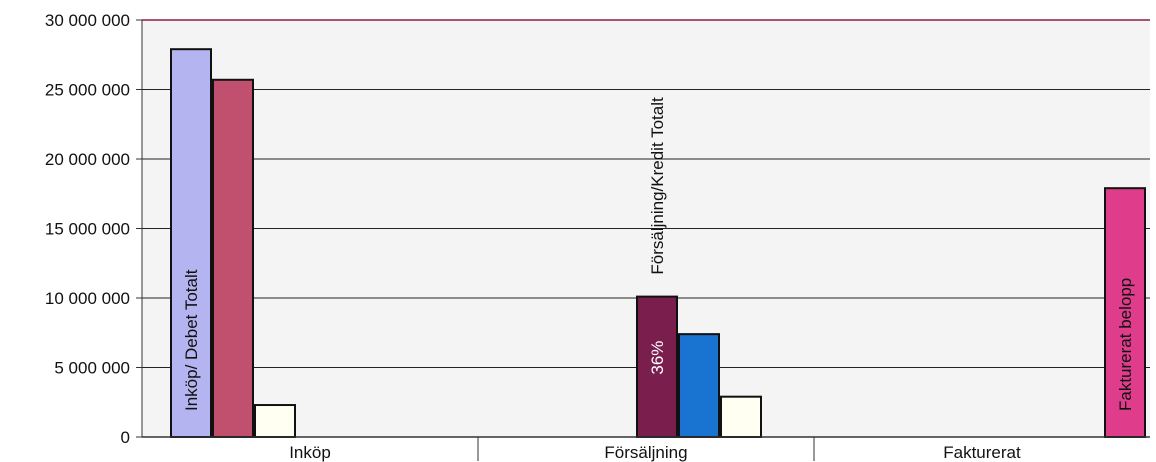 Image resolution: width=1156 pixels, height=462 pixels. Describe the element at coordinates (87, 229) in the screenshot. I see `y-tick-label: 15 000 000` at that location.